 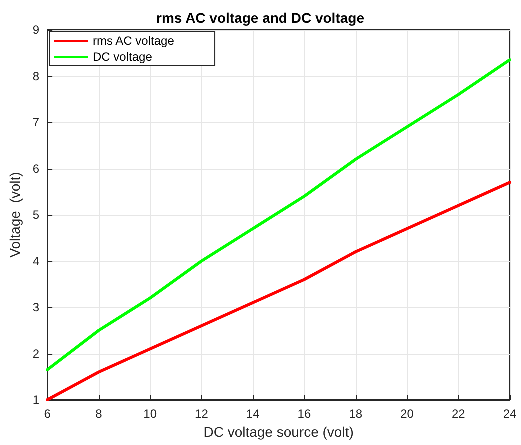 What do you see at coordinates (279, 432) in the screenshot?
I see `x-axis-title: DC voltage source (volt)` at bounding box center [279, 432].